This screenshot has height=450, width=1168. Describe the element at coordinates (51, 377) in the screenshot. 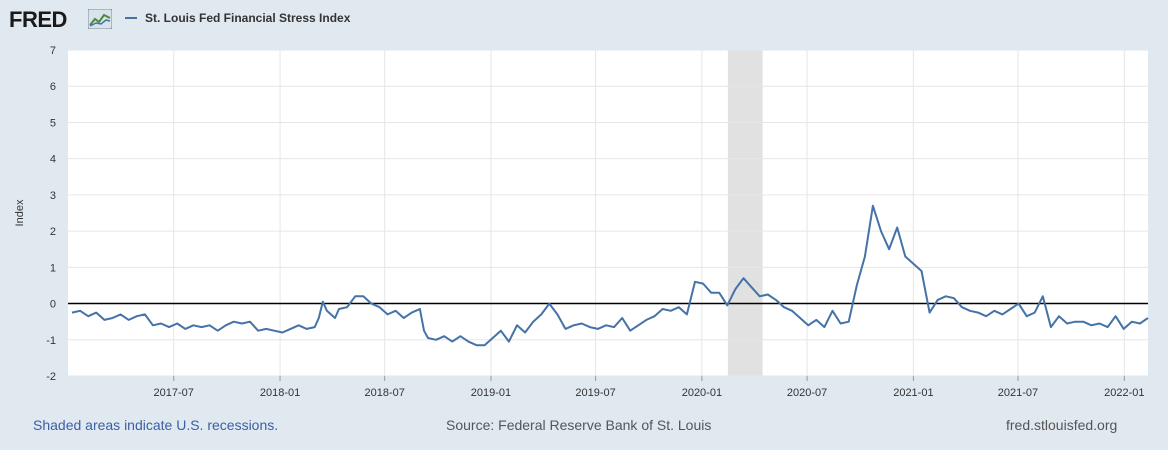

I see `y-tick-label: -2` at that location.